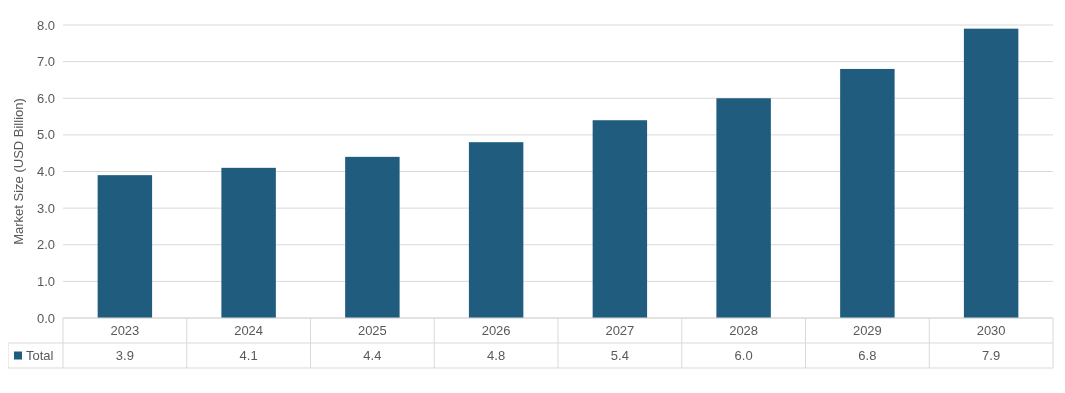  Describe the element at coordinates (45, 98) in the screenshot. I see `y-tick-label: 6.0` at that location.